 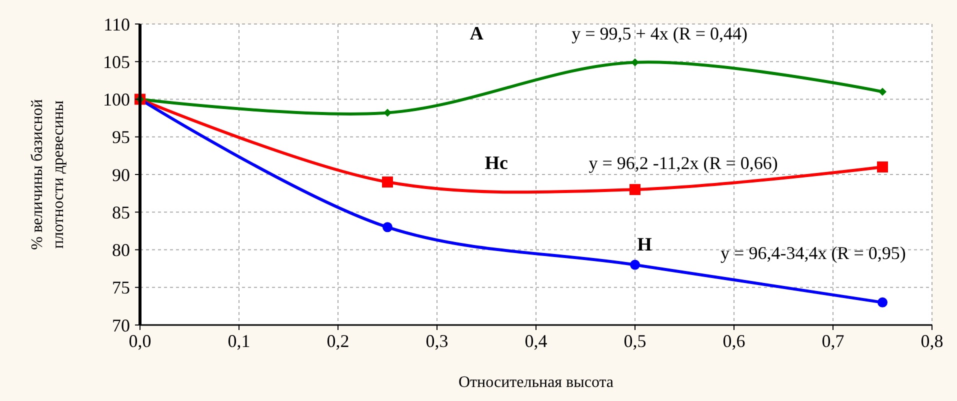 What do you see at coordinates (121, 288) in the screenshot?
I see `y-tick-label: 75` at bounding box center [121, 288].